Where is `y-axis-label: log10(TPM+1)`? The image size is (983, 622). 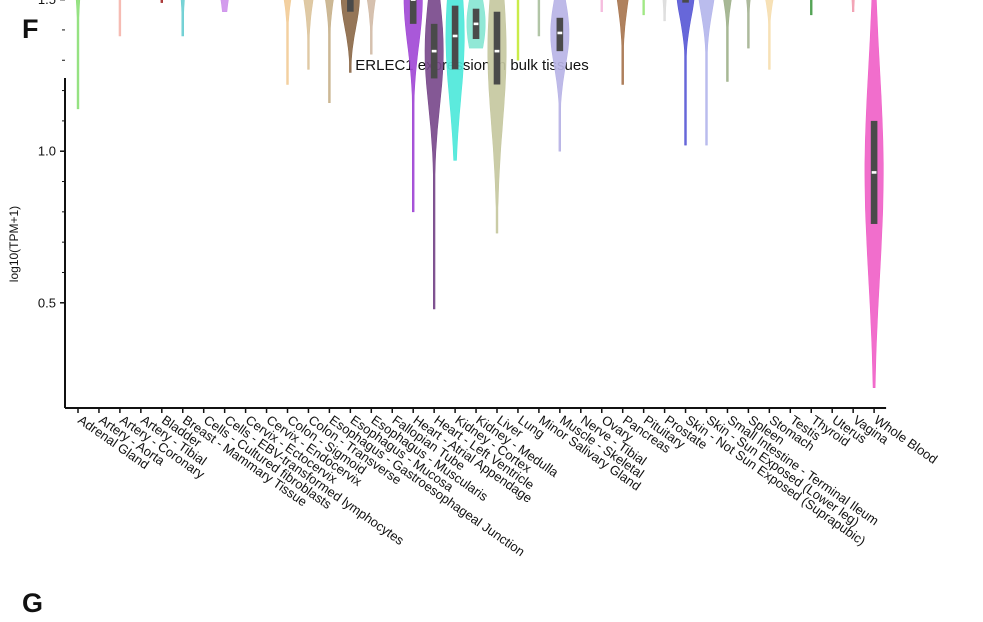
y-axis-label: log10(TPM+1) is located at coordinates (14, 244).